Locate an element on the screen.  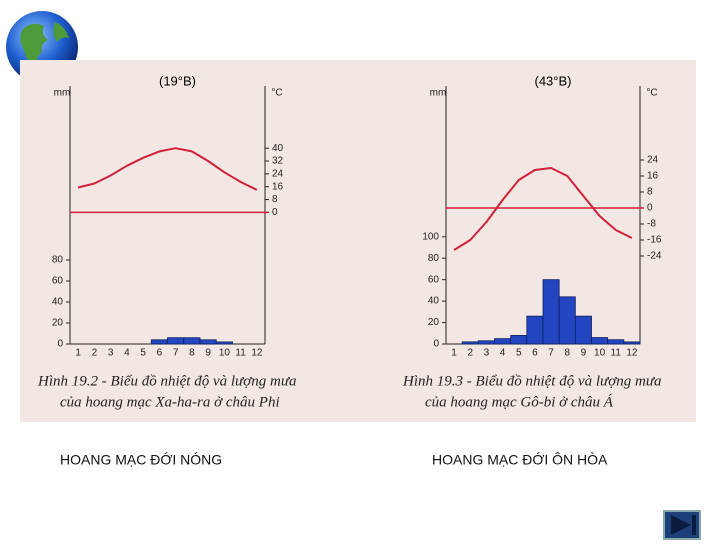
desert-label: HOANG MẠC ĐỚI ÔN HÒA is located at coordinates (520, 460).